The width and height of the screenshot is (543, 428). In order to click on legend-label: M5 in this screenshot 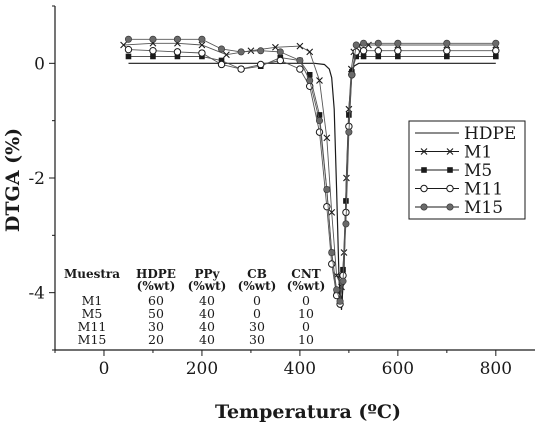, I will do `click(478, 171)`.